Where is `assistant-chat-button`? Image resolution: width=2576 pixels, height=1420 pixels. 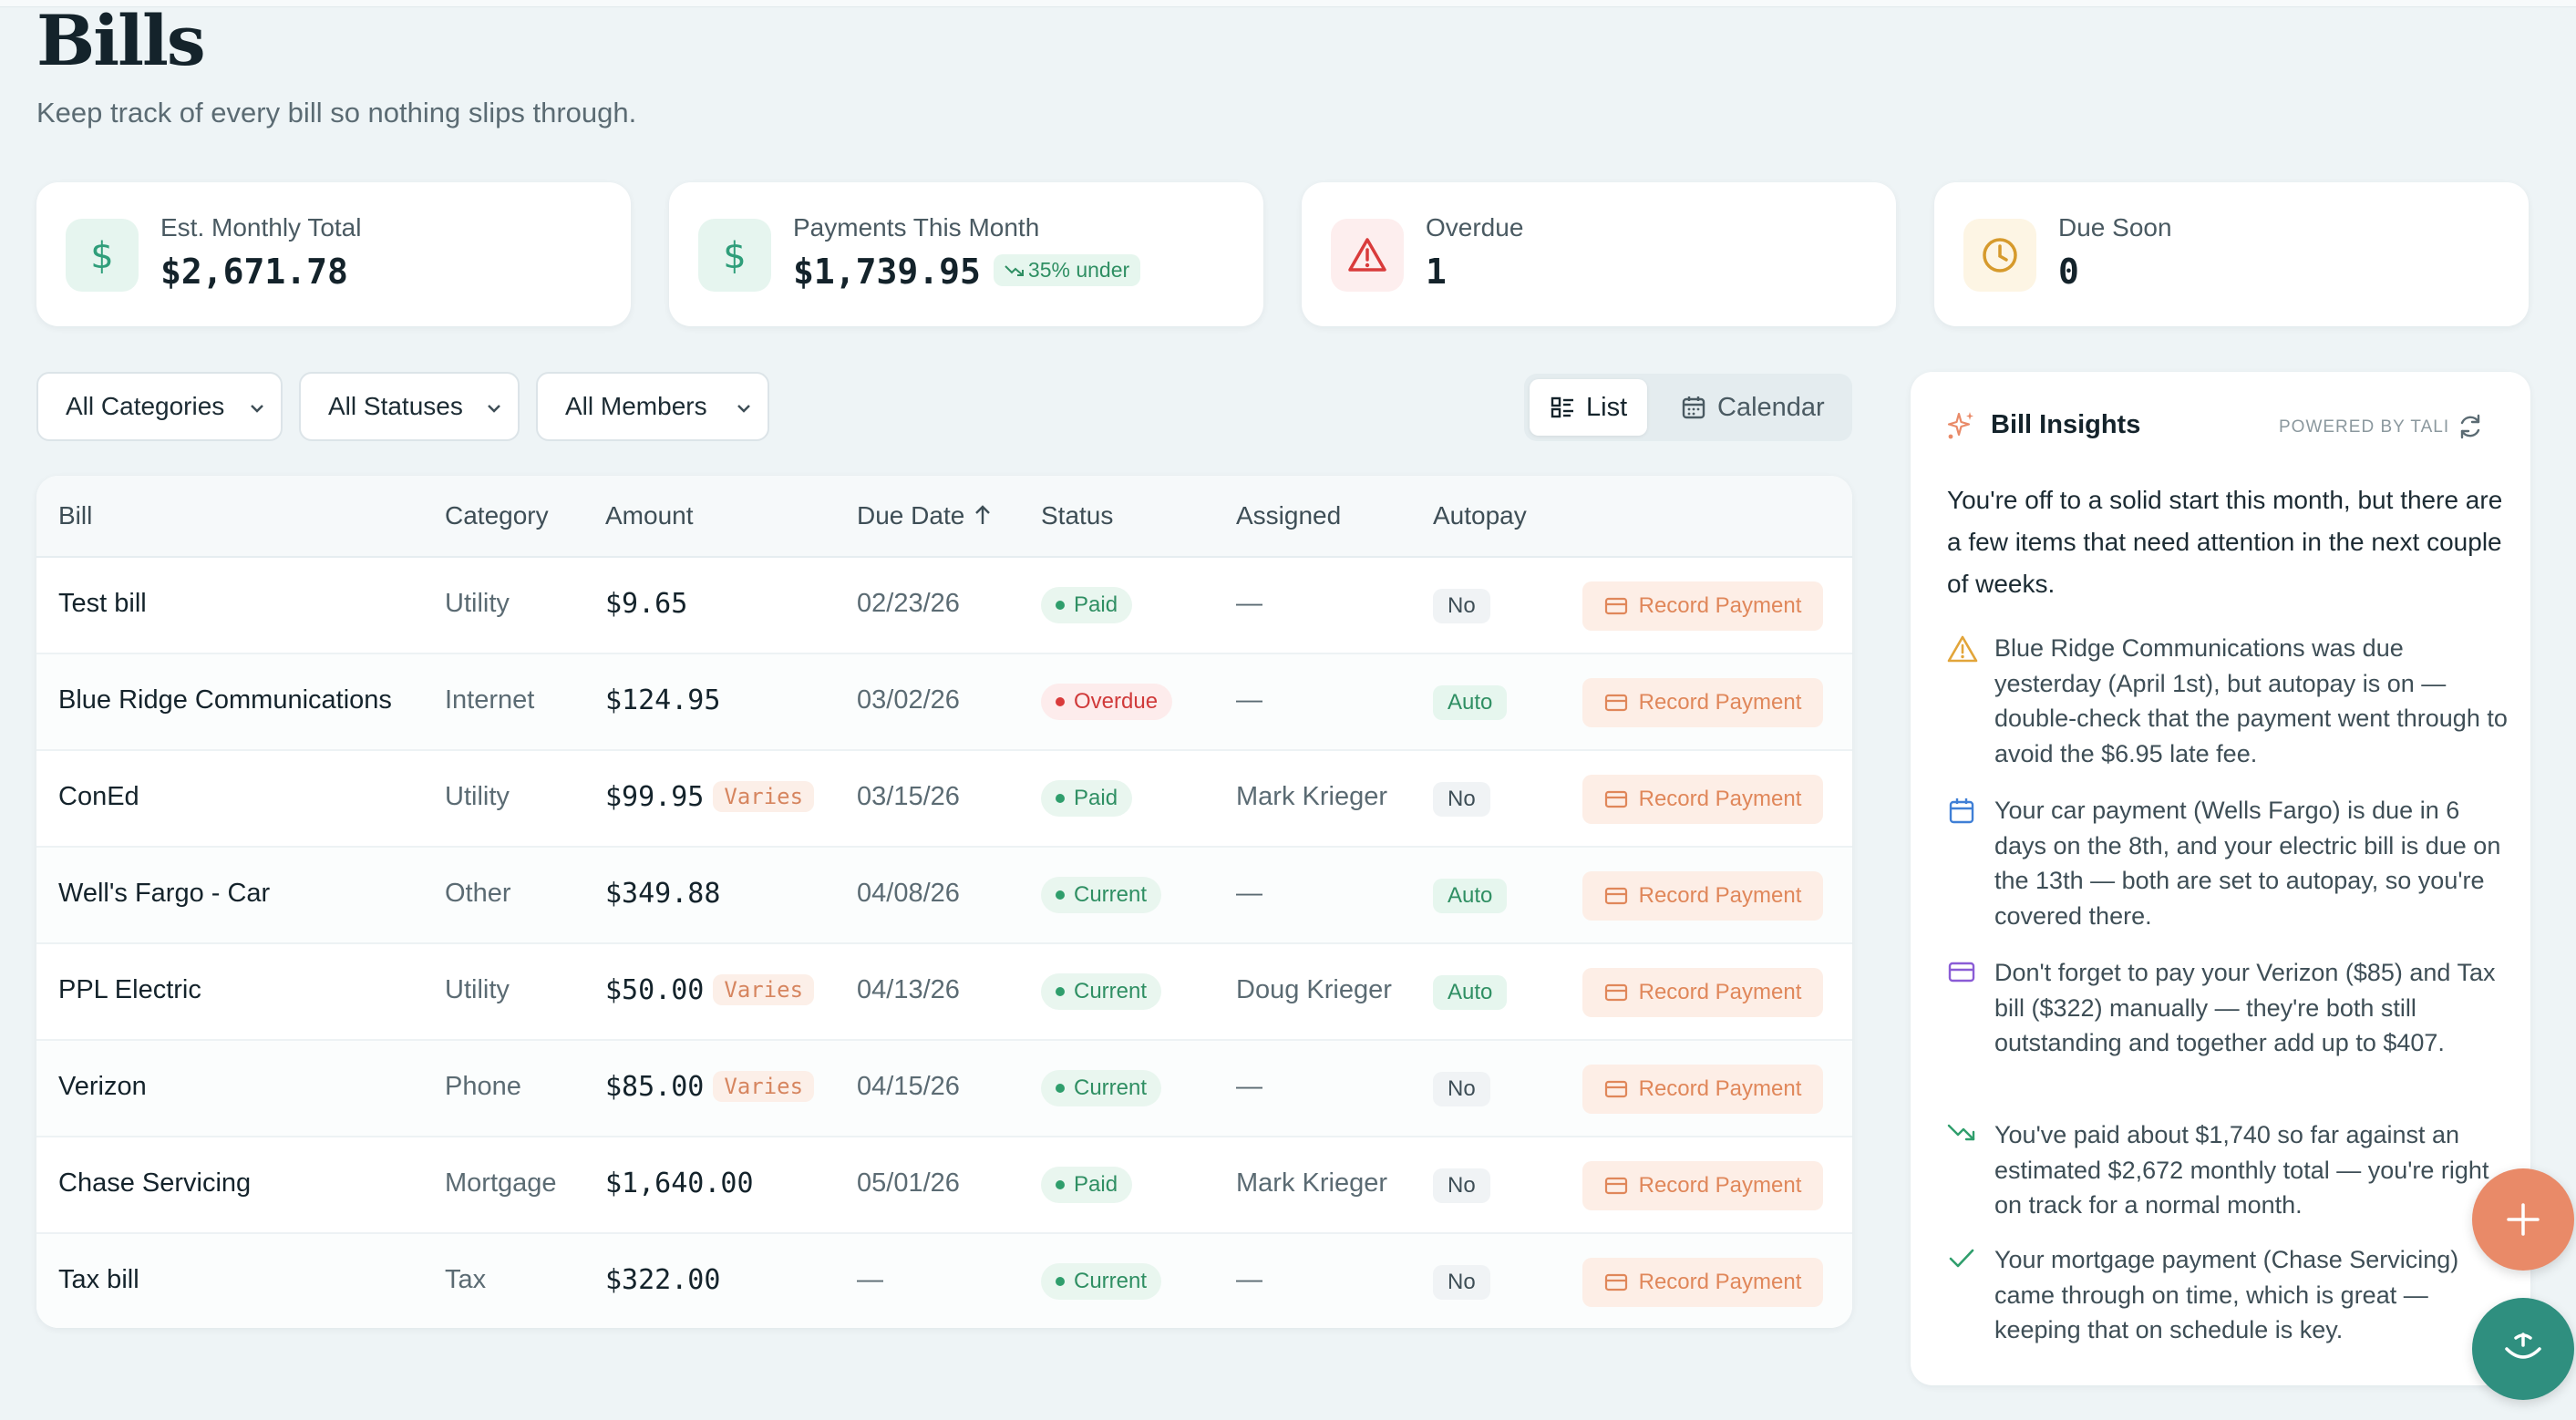
assistant-chat-button is located at coordinates (2523, 1349).